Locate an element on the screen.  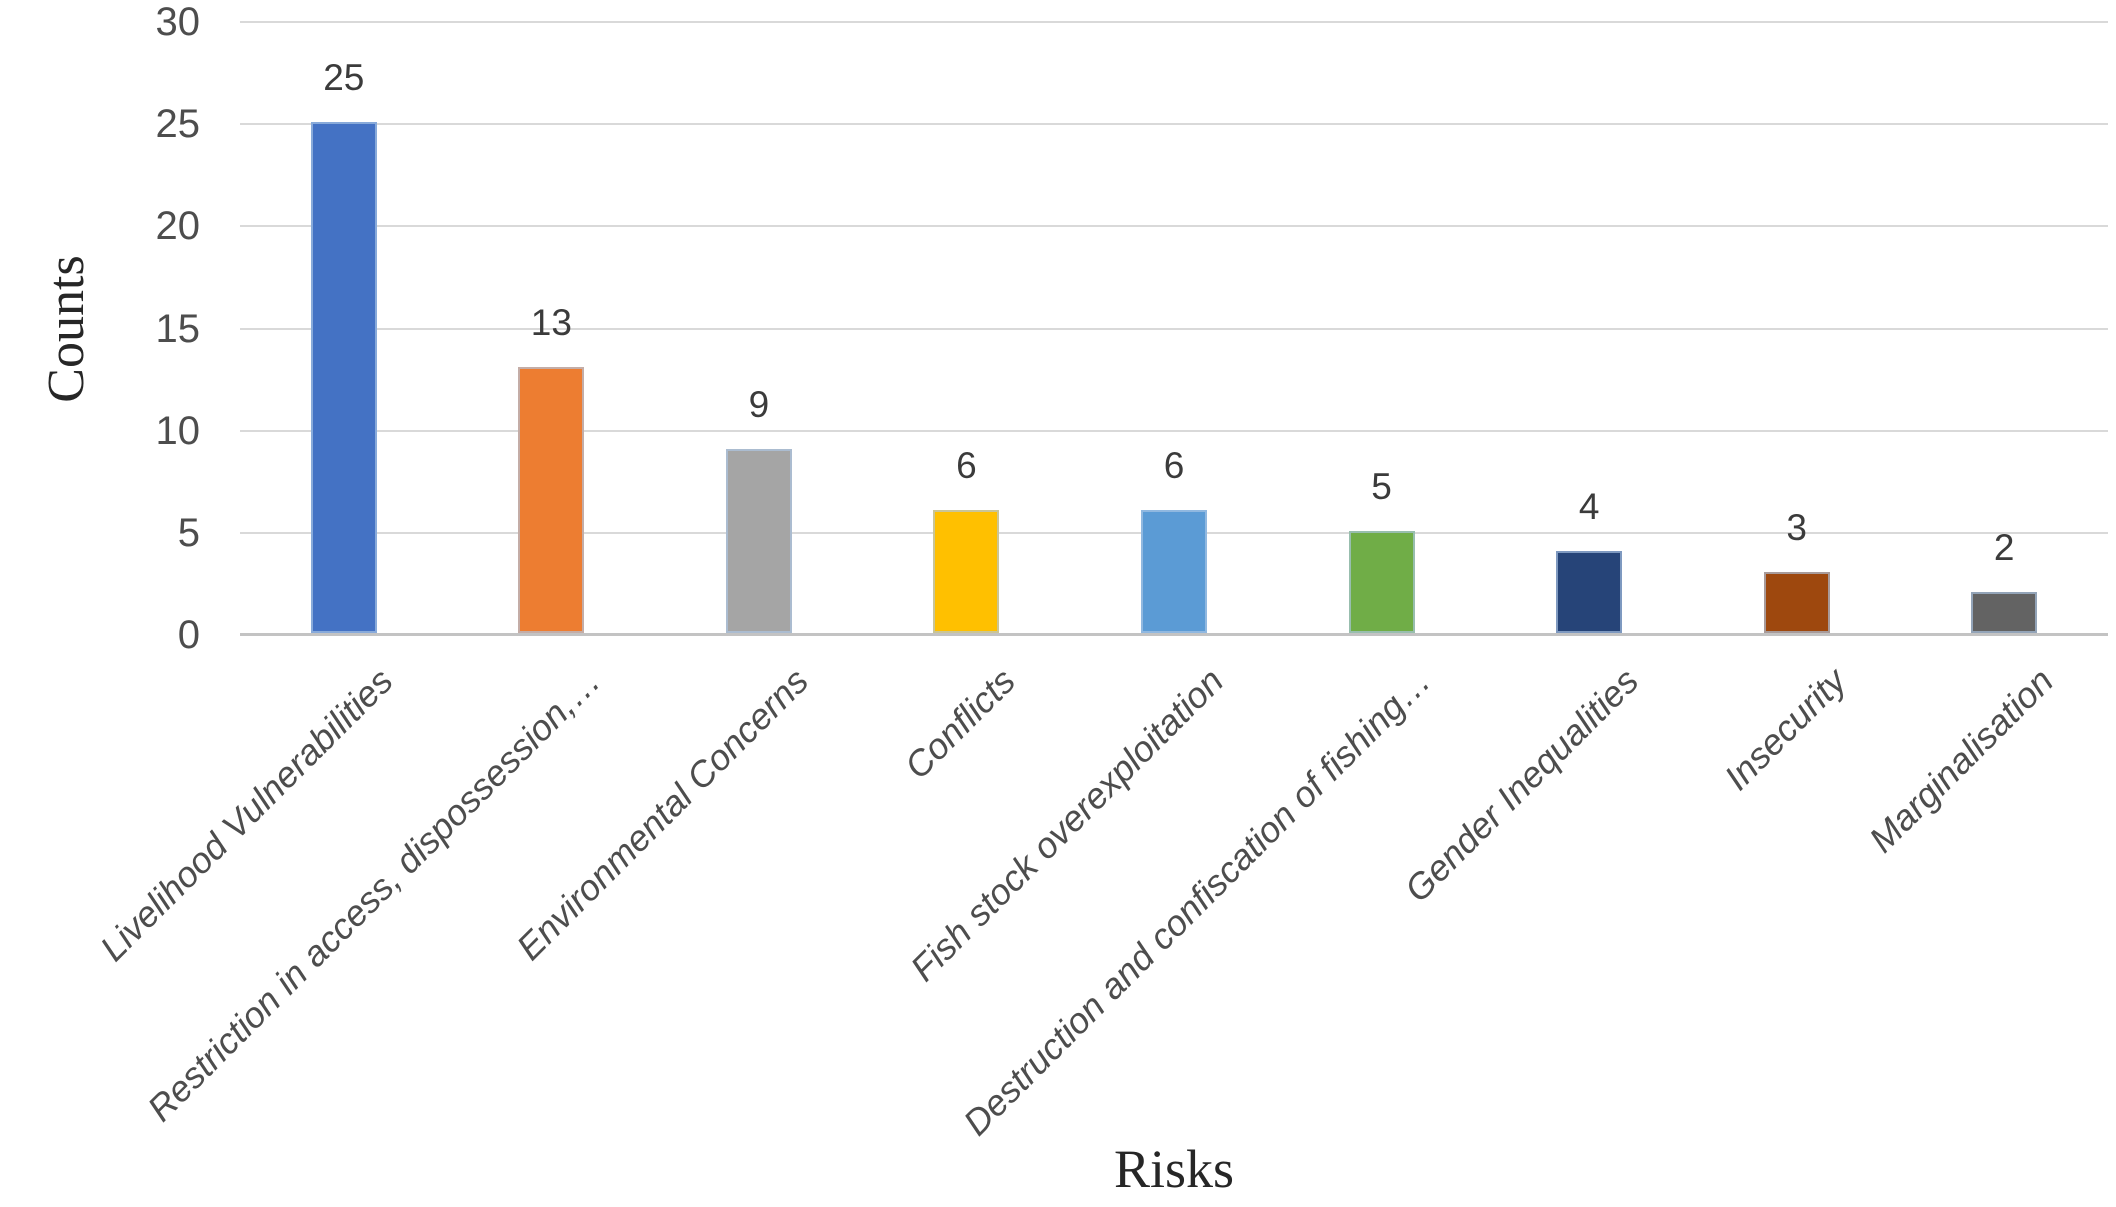
y-axis-title: Counts is located at coordinates (66, 329).